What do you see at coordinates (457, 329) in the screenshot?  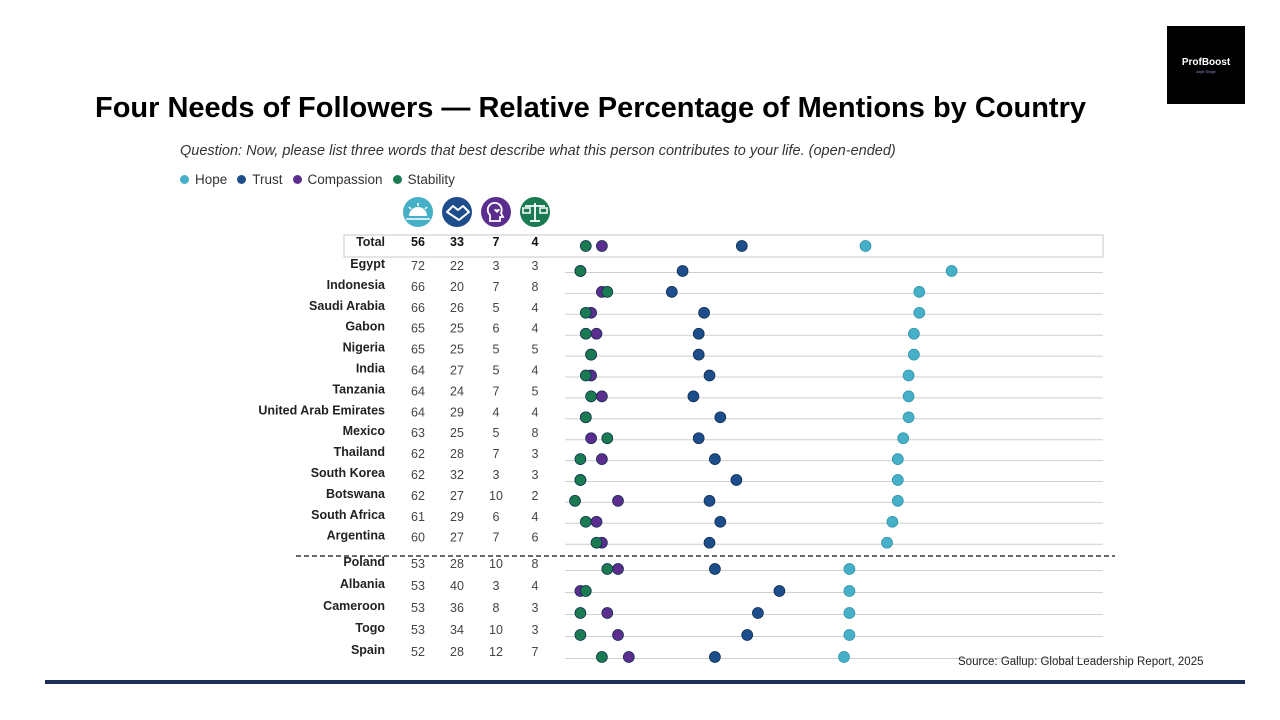 I see `value-label-trust: 25` at bounding box center [457, 329].